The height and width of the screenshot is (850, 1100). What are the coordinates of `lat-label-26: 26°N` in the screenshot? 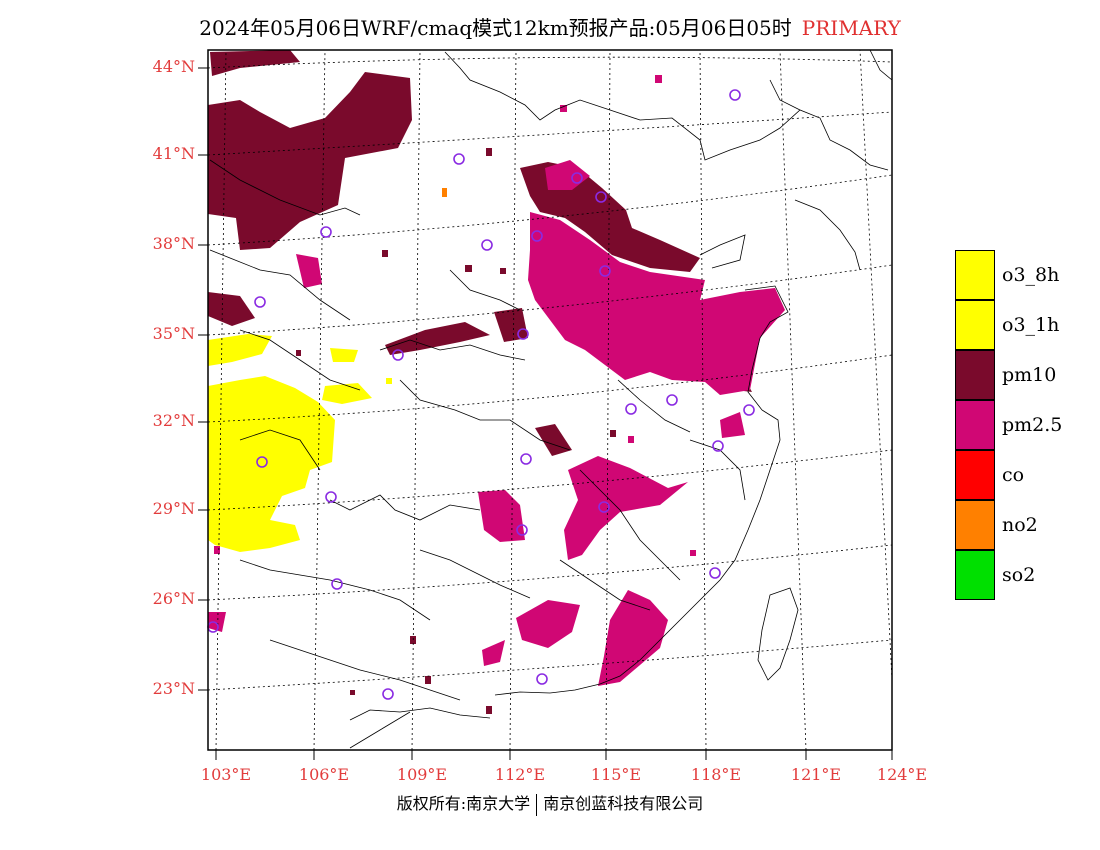 It's located at (173, 598).